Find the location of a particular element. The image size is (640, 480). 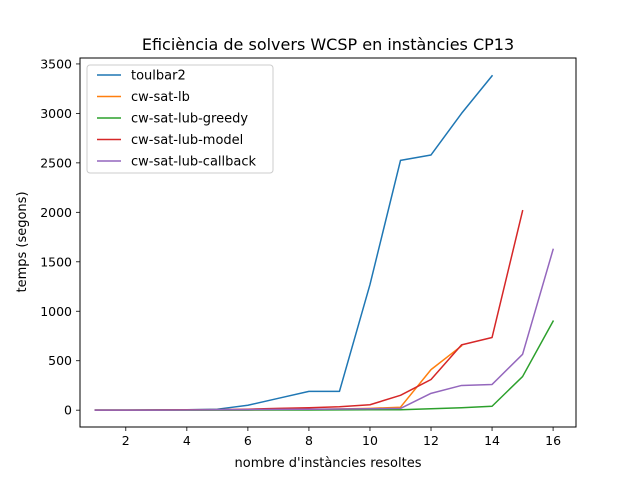

y-tick-label: 1500 is located at coordinates (56, 261).